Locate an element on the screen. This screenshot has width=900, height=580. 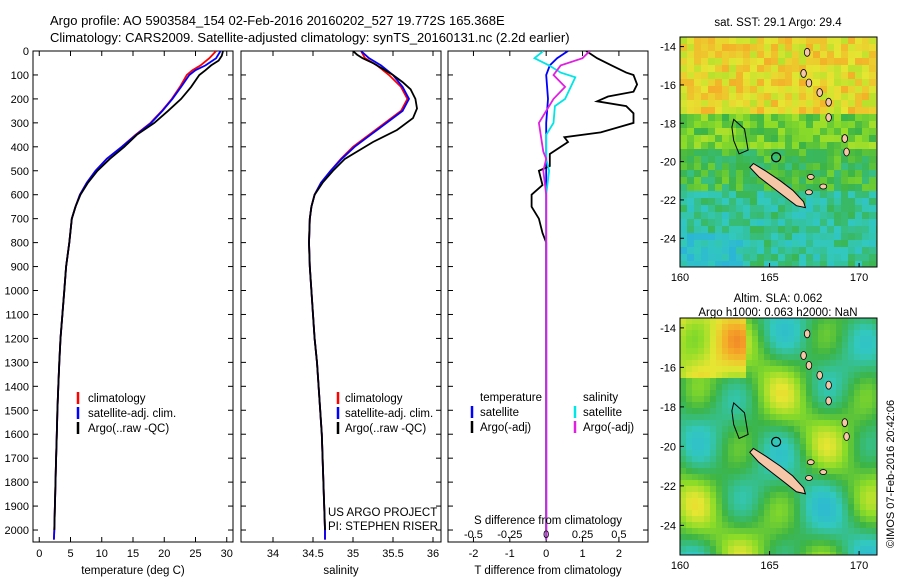
difference-series is located at coordinates (584, 295).